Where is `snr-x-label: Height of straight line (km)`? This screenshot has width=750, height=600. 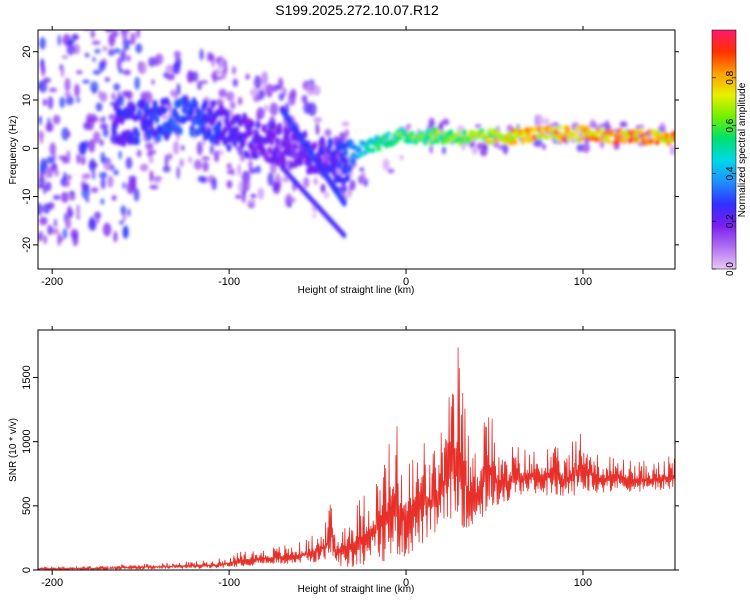 snr-x-label: Height of straight line (km) is located at coordinates (356, 589).